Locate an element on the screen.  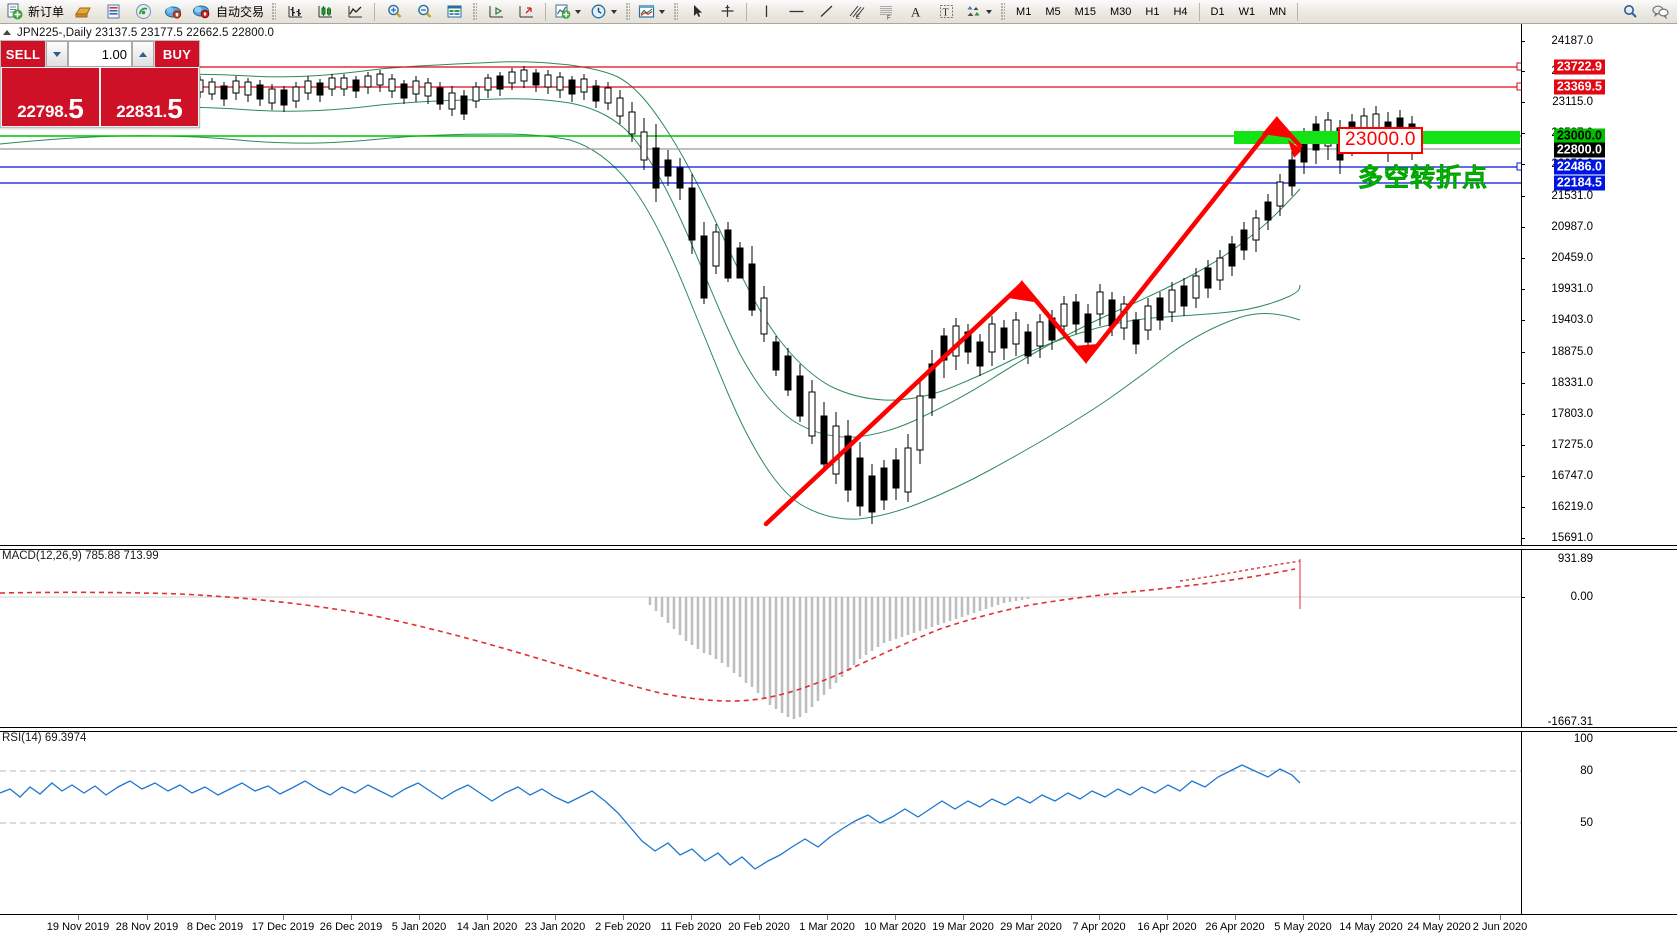
svg-text: F is located at coordinates (889, 18).